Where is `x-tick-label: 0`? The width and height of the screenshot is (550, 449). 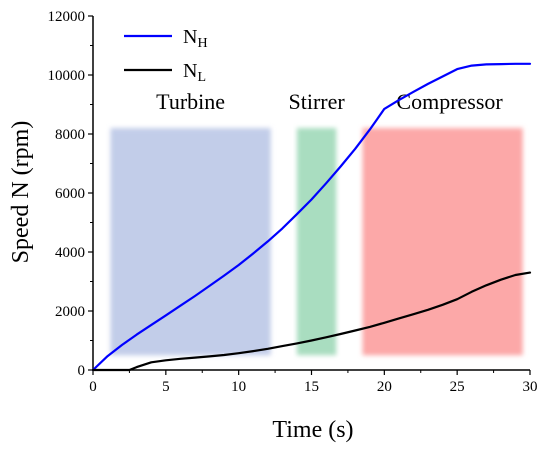
x-tick-label: 0 is located at coordinates (93, 387).